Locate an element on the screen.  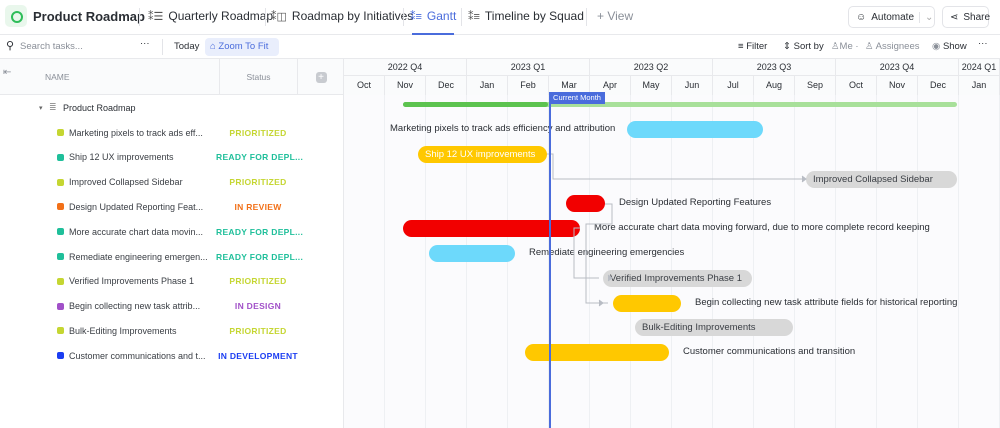
month-header: Apr is located at coordinates (610, 85).